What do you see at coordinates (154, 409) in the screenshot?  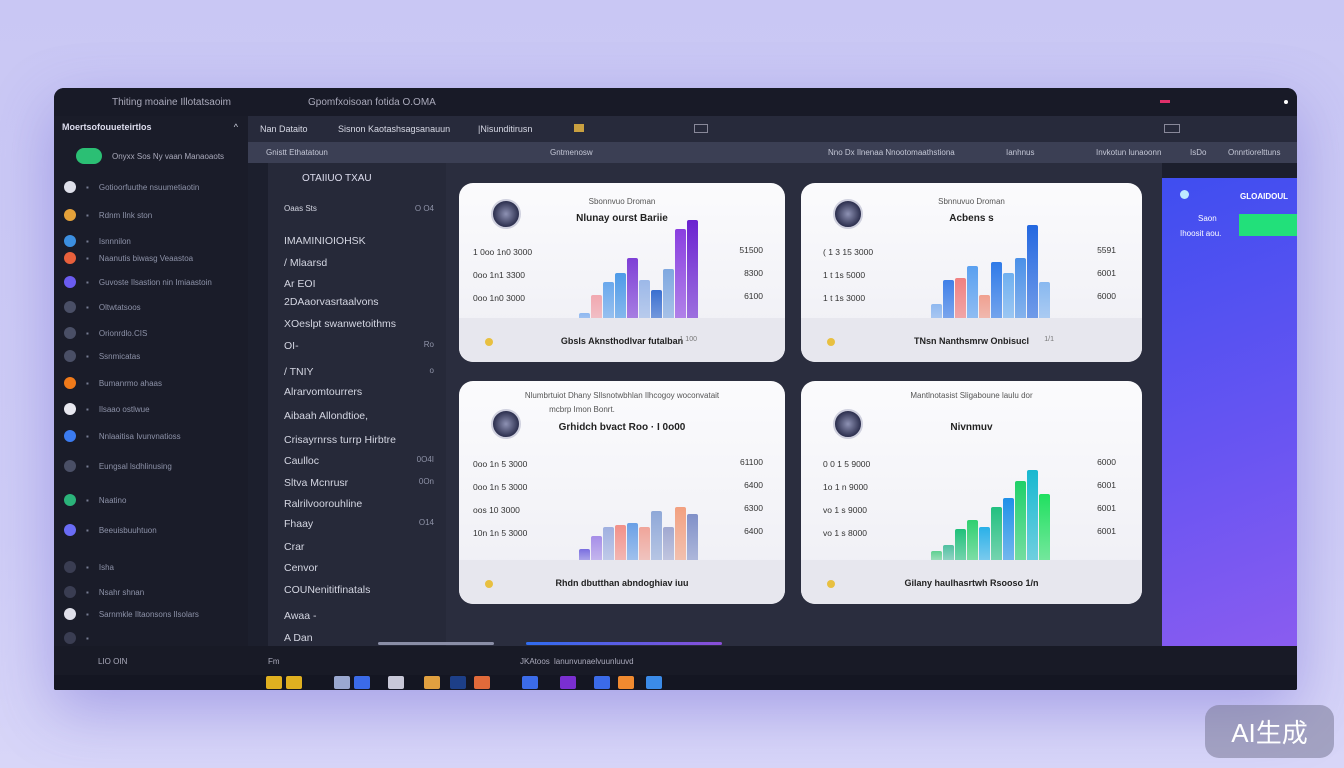 I see `sidebar-item: ▪ Ilsaao ostlwue` at bounding box center [154, 409].